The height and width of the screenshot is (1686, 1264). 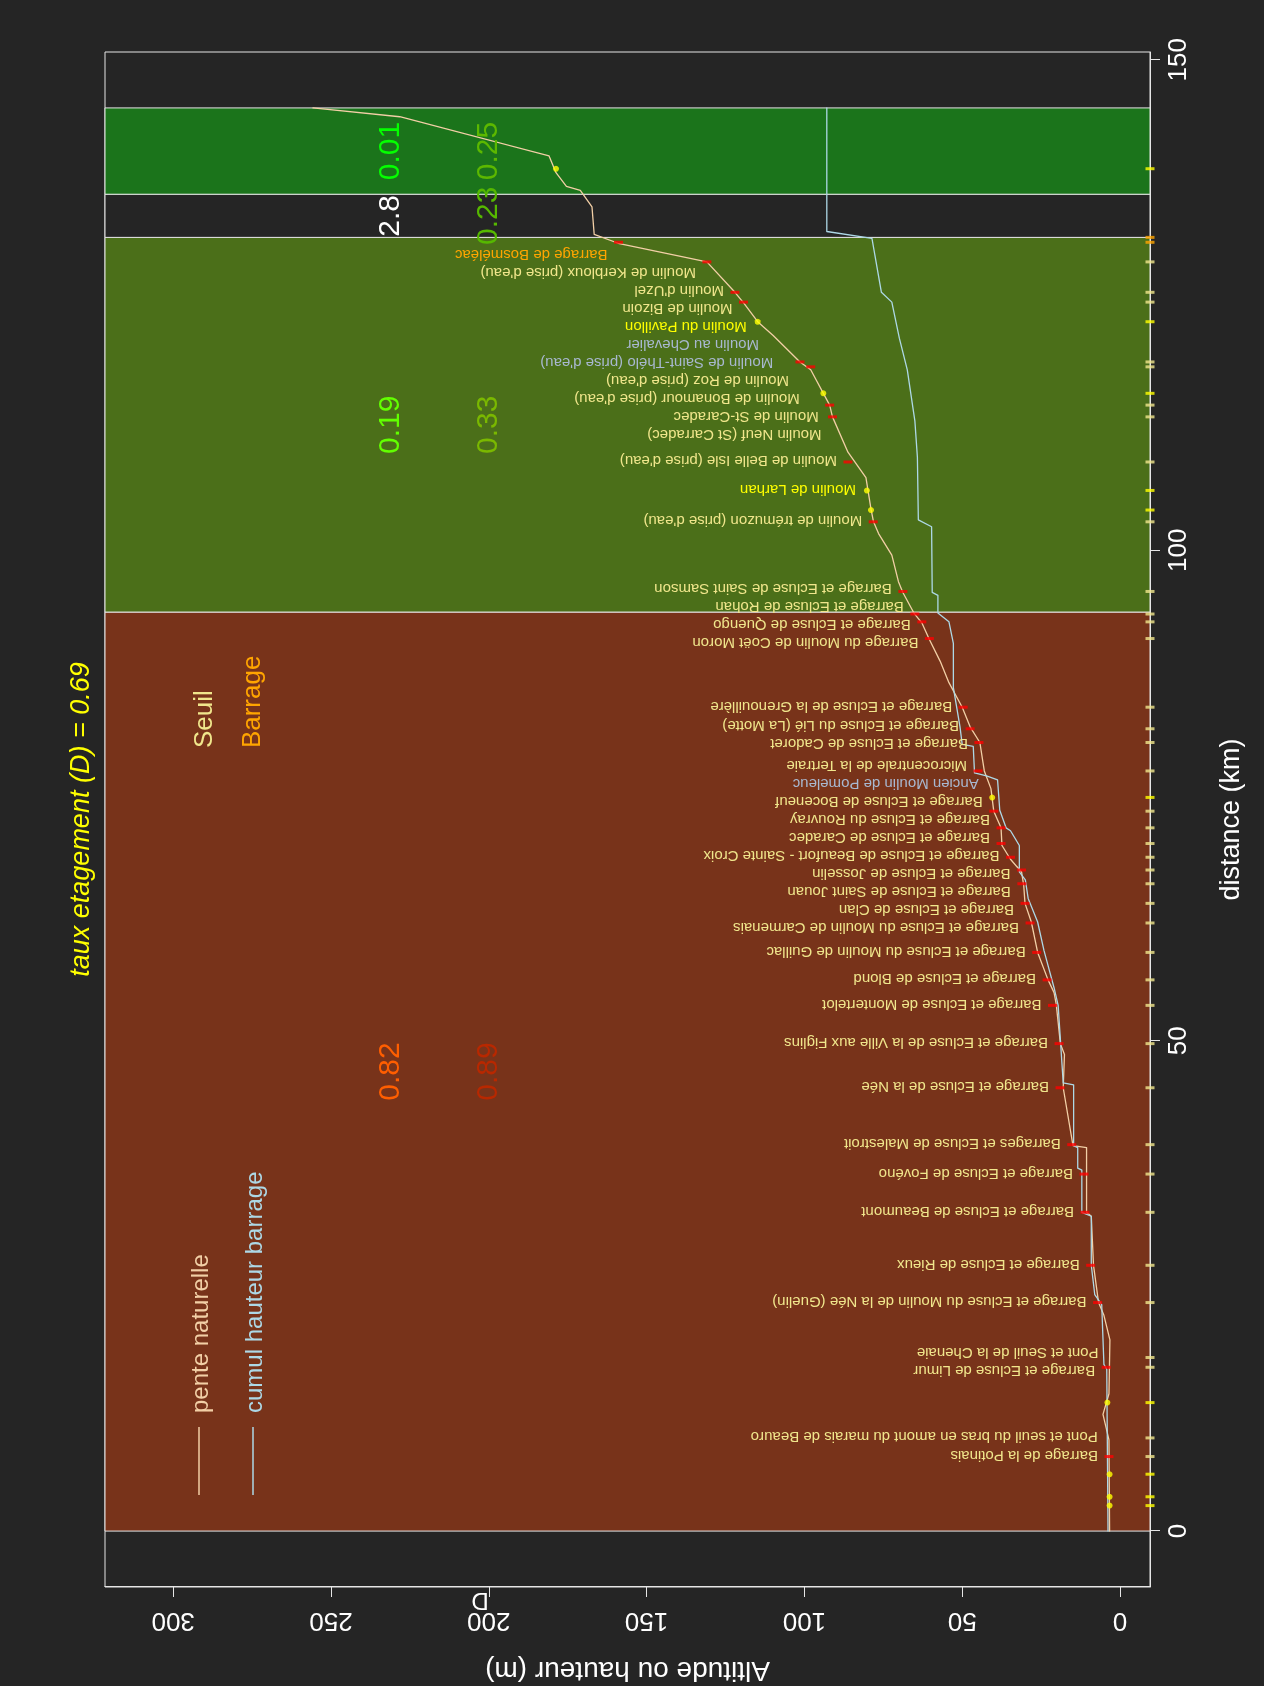 What do you see at coordinates (646, 1622) in the screenshot?
I see `x-tick-label: 150` at bounding box center [646, 1622].